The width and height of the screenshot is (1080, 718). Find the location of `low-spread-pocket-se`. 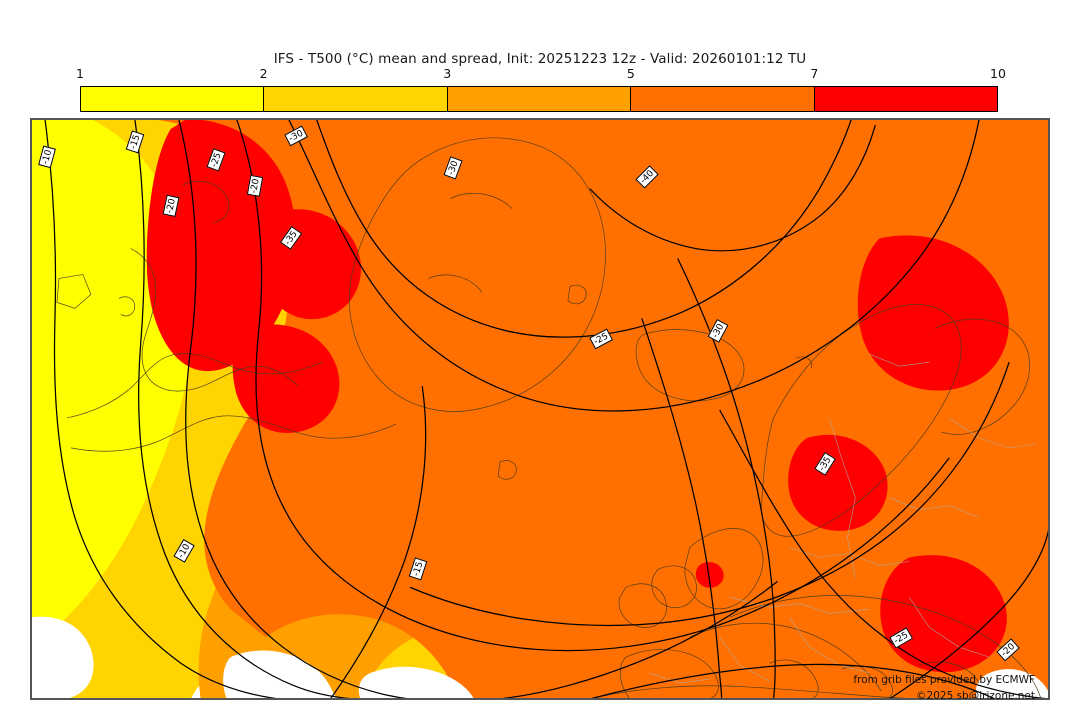

low-spread-pocket-se is located at coordinates (1012, 684).